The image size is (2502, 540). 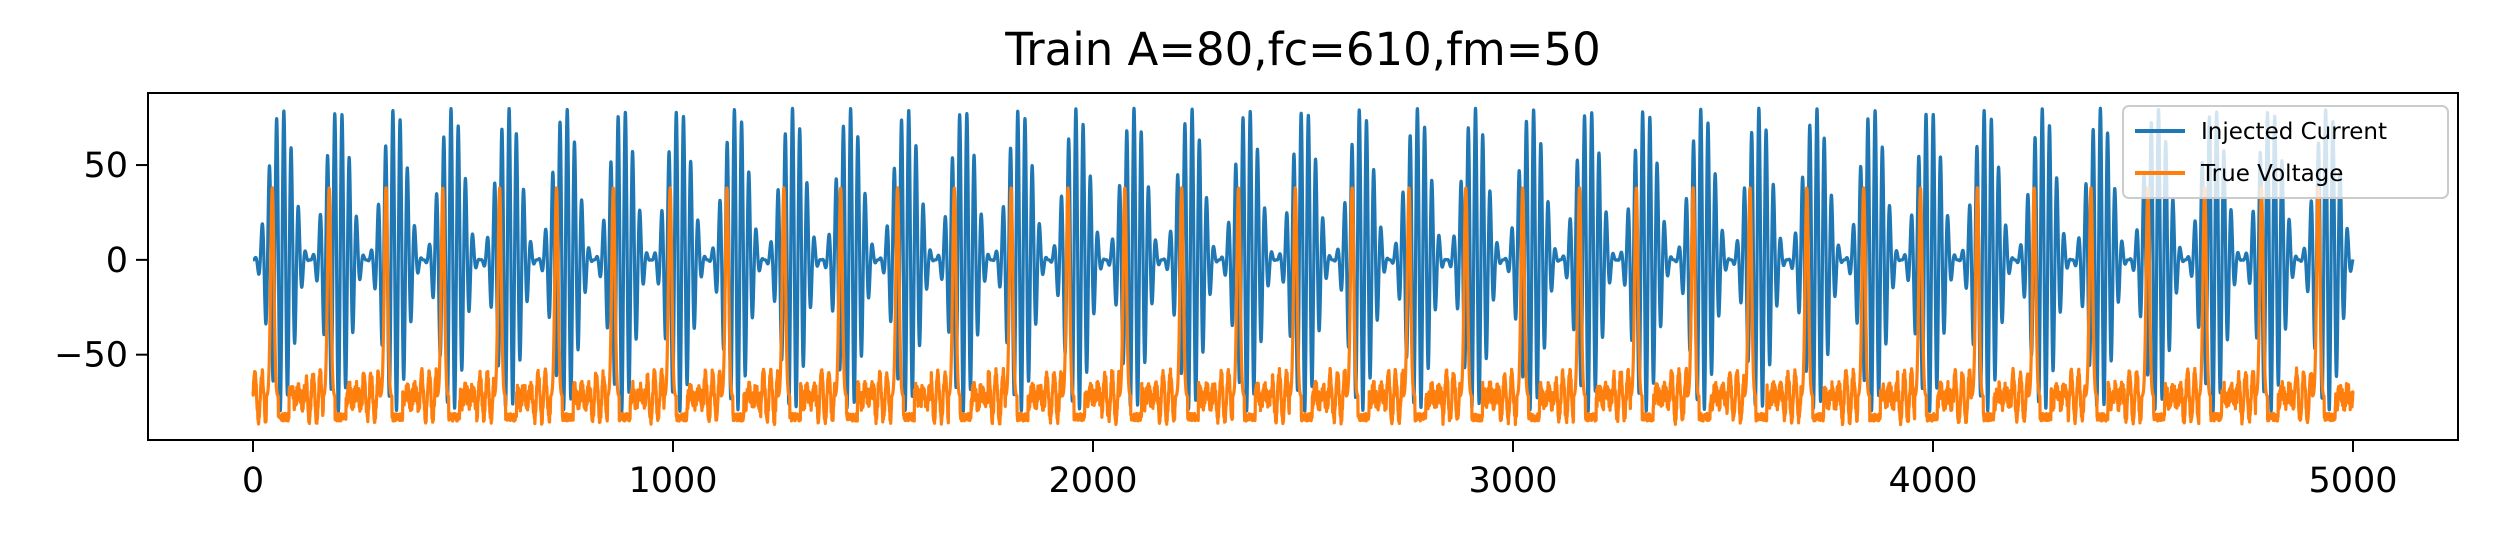 What do you see at coordinates (672, 481) in the screenshot?
I see `x-tick-label: 1000` at bounding box center [672, 481].